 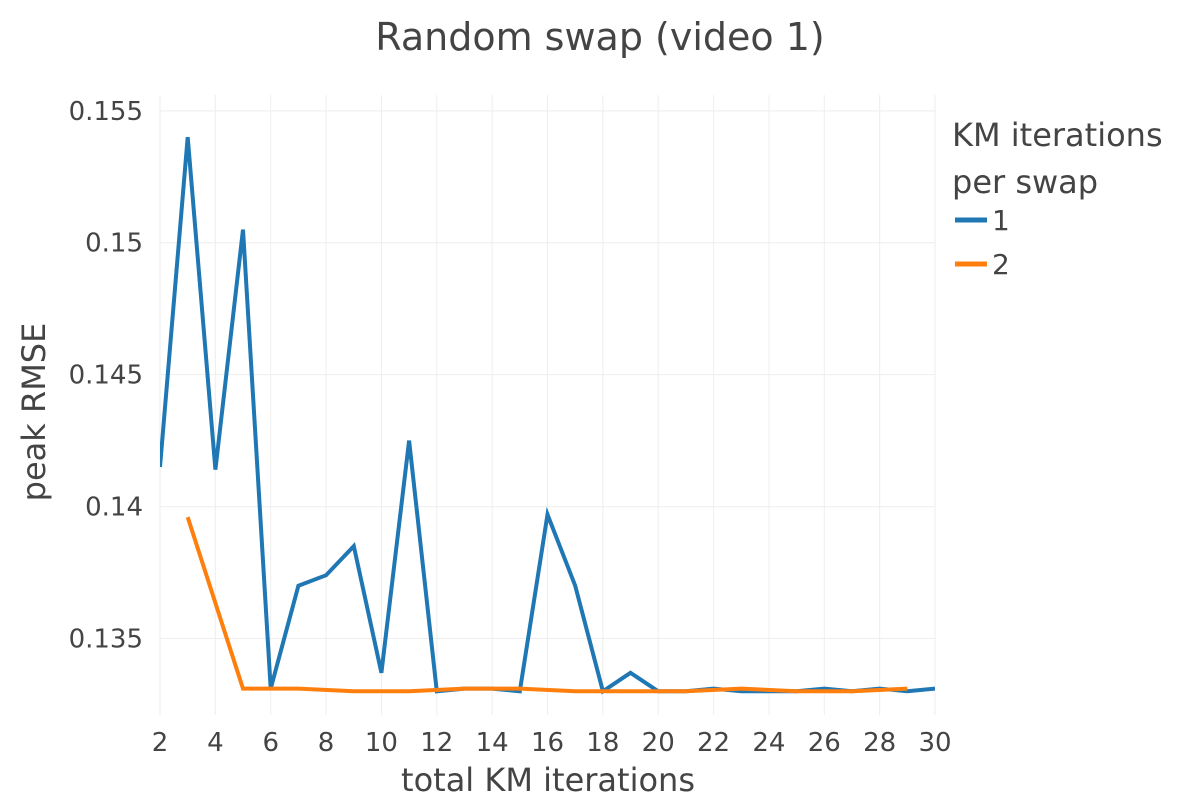 I want to click on legend-label-1: 1, so click(x=1001, y=220).